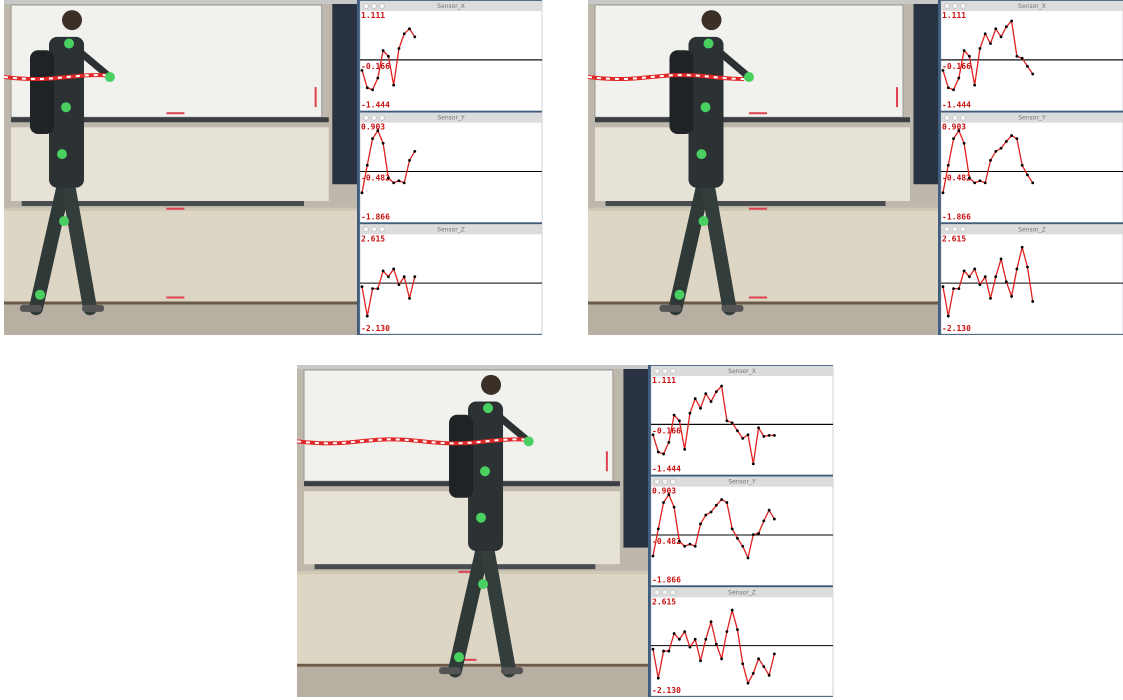  I want to click on lower-board, so click(462, 528).